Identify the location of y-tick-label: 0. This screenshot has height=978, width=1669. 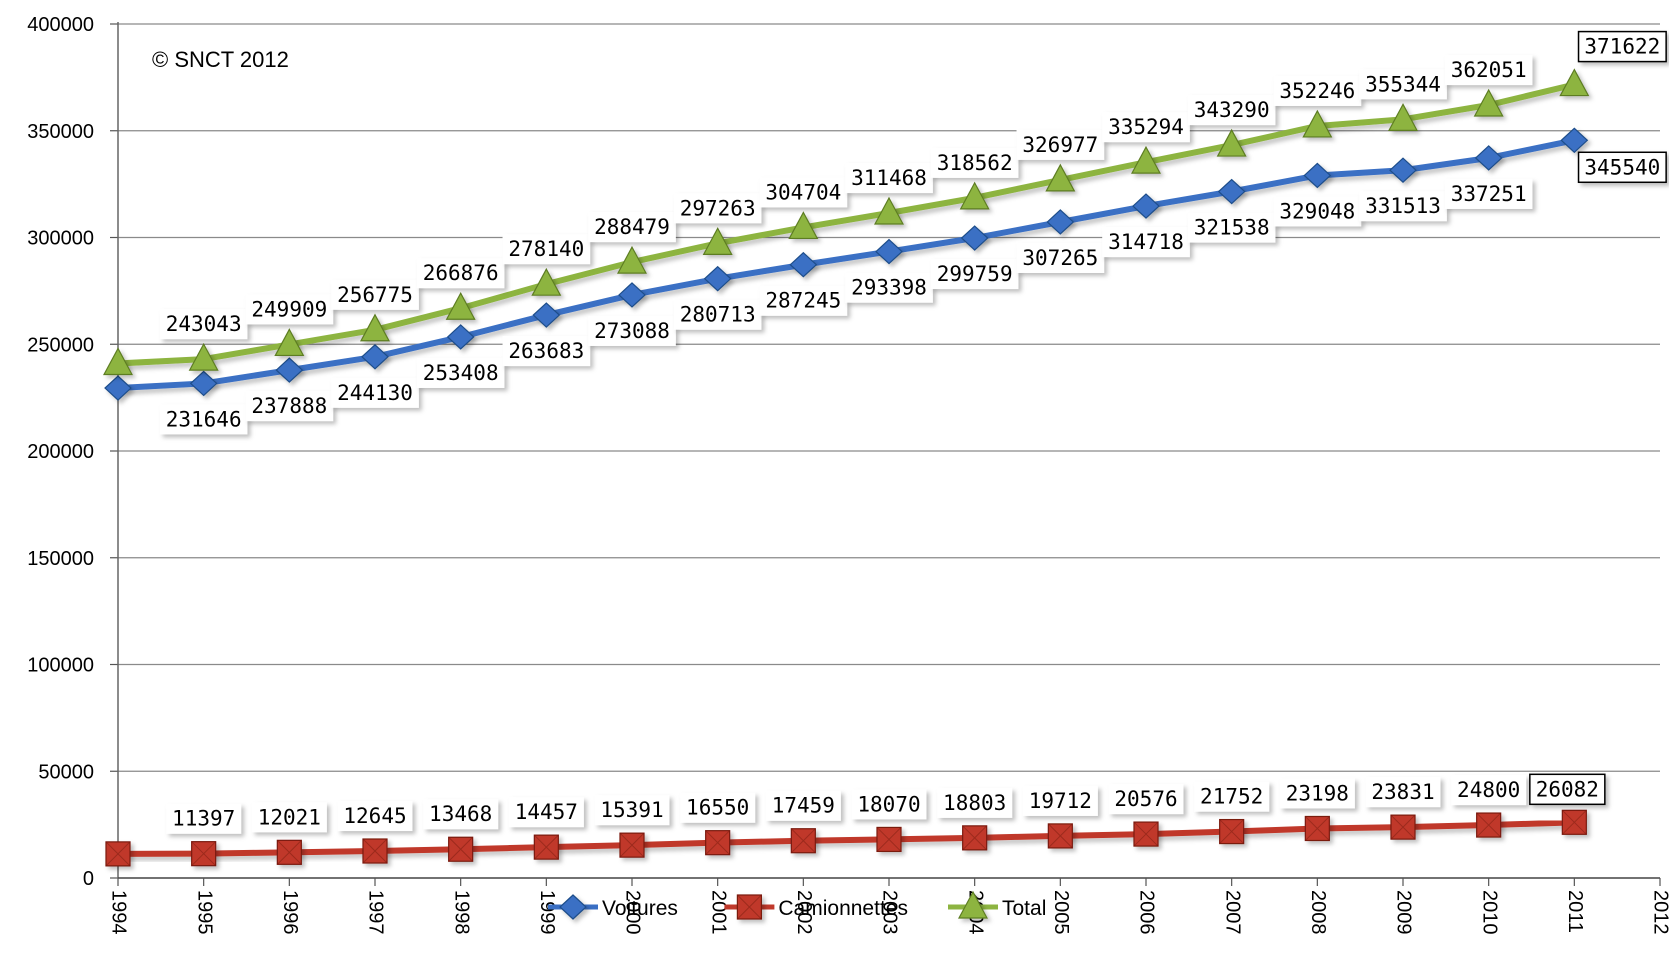
(88, 879).